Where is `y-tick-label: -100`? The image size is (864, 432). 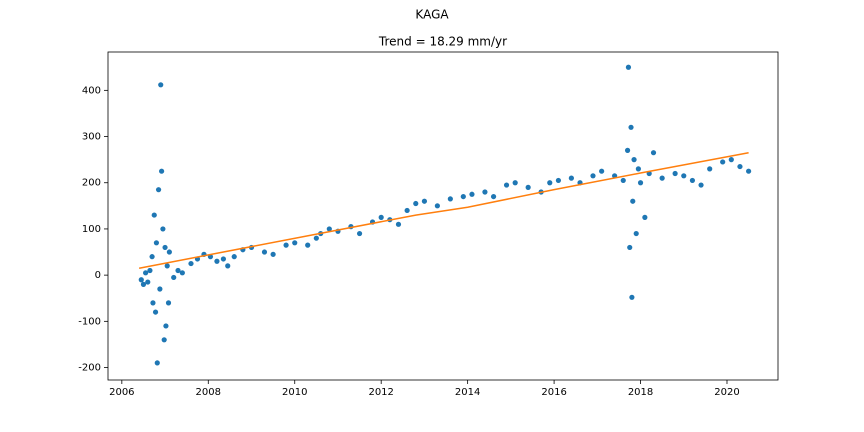 y-tick-label: -100 is located at coordinates (89, 321).